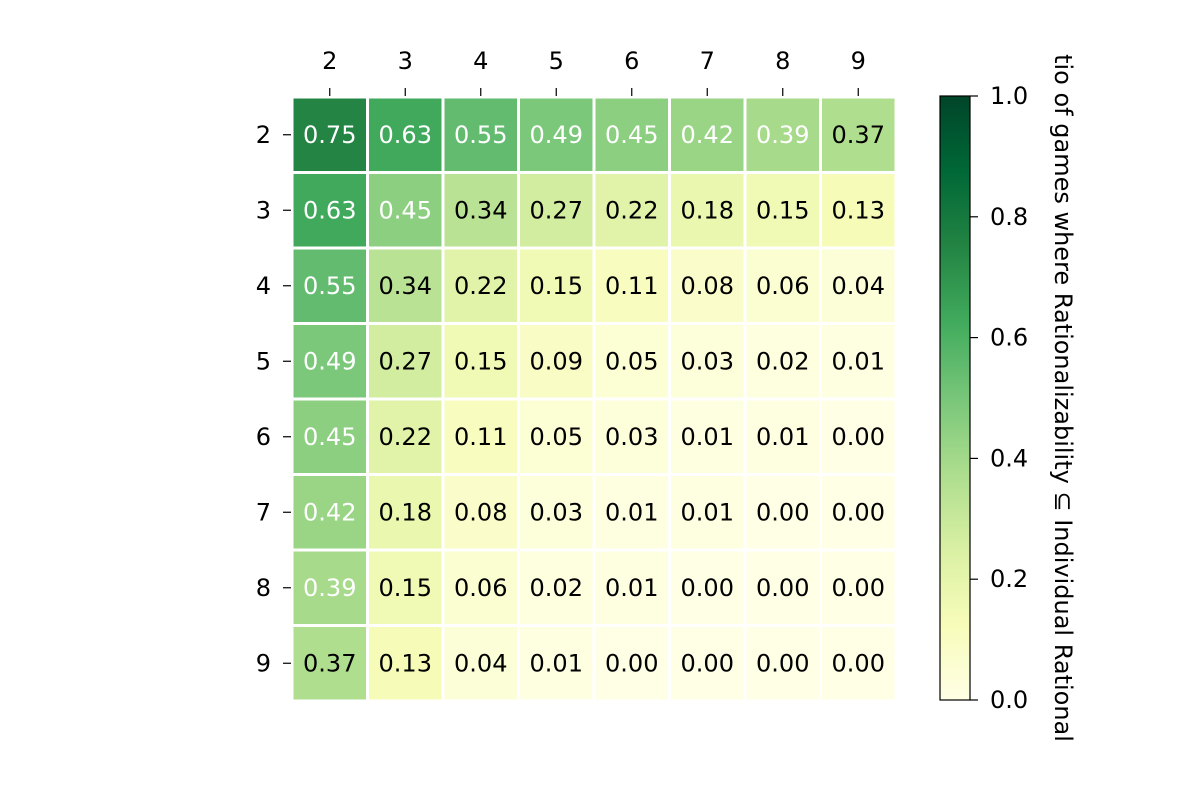  What do you see at coordinates (1009, 579) in the screenshot?
I see `colorbar-tick-label: 0.2` at bounding box center [1009, 579].